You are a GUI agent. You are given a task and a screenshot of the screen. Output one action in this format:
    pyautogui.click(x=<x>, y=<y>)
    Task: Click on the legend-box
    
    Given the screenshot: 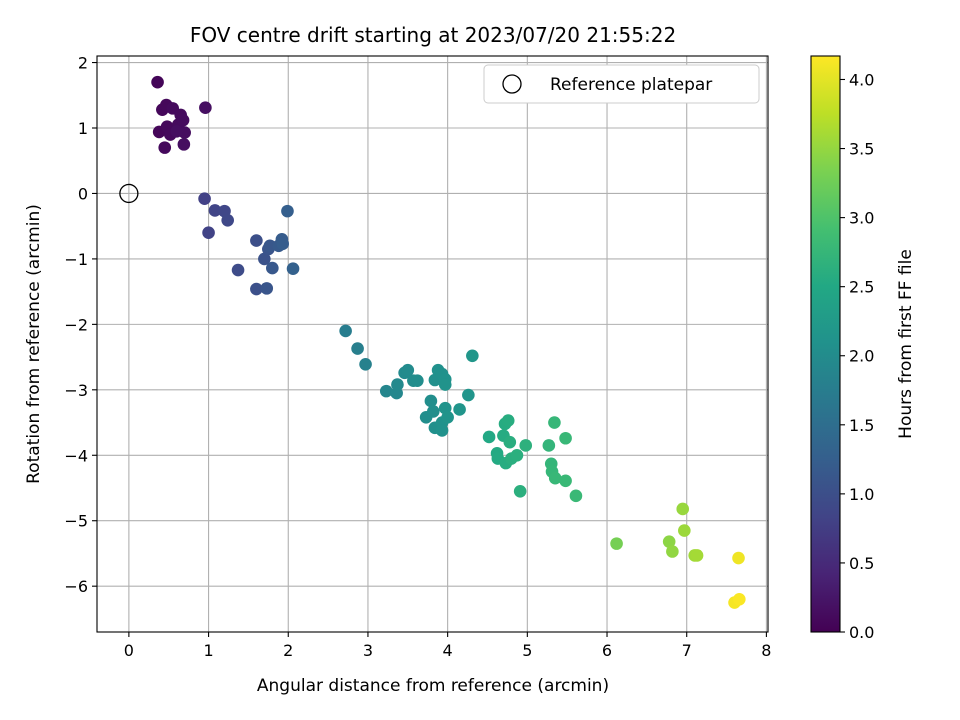 What is the action you would take?
    pyautogui.click(x=621, y=84)
    